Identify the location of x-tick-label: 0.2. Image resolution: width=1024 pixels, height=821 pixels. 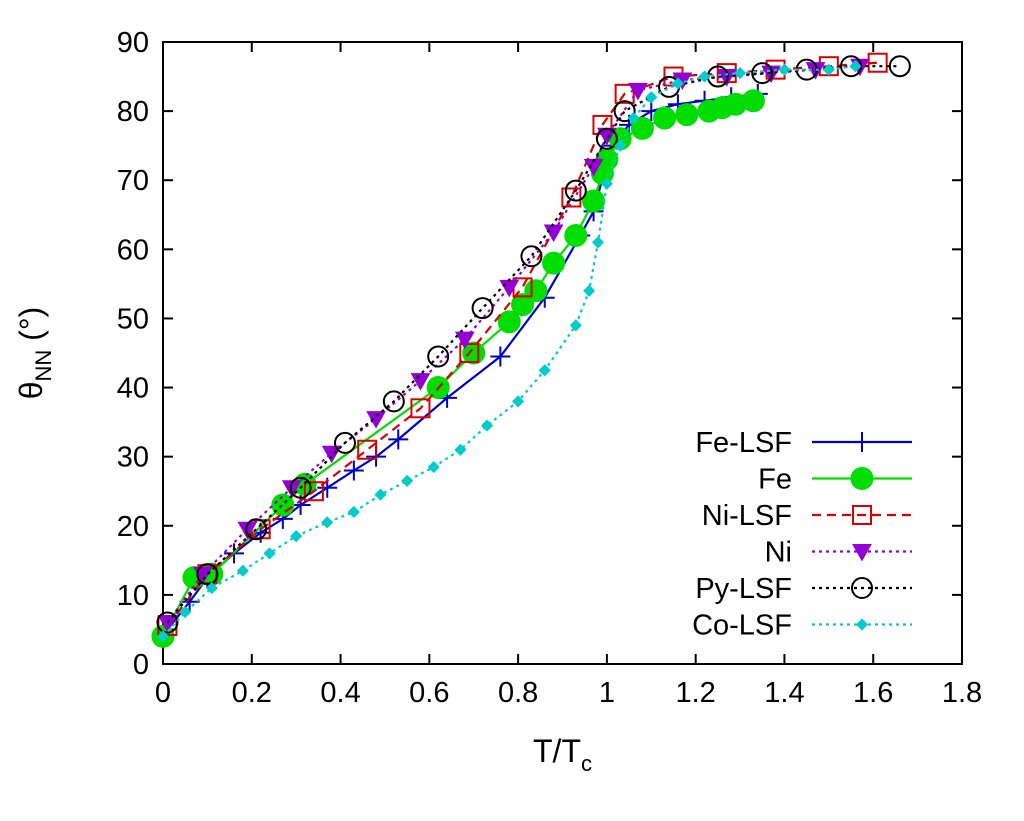
(252, 693).